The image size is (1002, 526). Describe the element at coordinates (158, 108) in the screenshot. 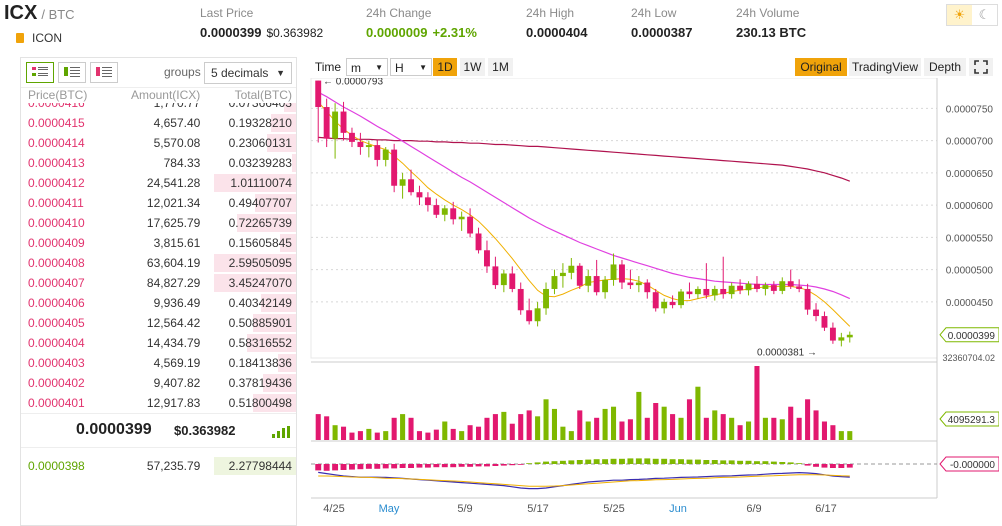

I see `ask-row: 0.0000416 1,770.77 0.07366403` at that location.